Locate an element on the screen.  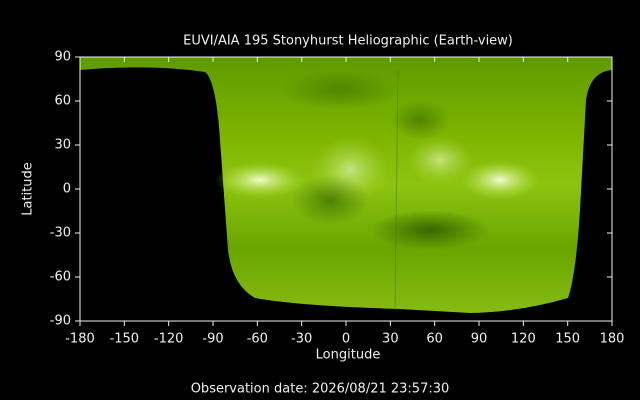
y-tick-label: -30 is located at coordinates (60, 233).